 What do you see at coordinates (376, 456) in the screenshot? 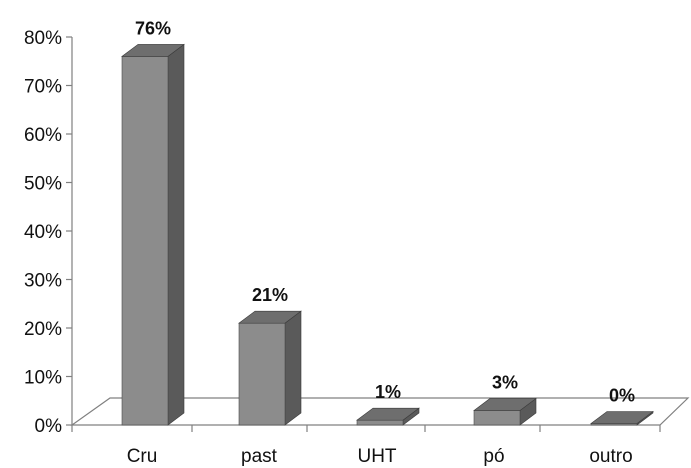
I see `category-label-uht: UHT` at bounding box center [376, 456].